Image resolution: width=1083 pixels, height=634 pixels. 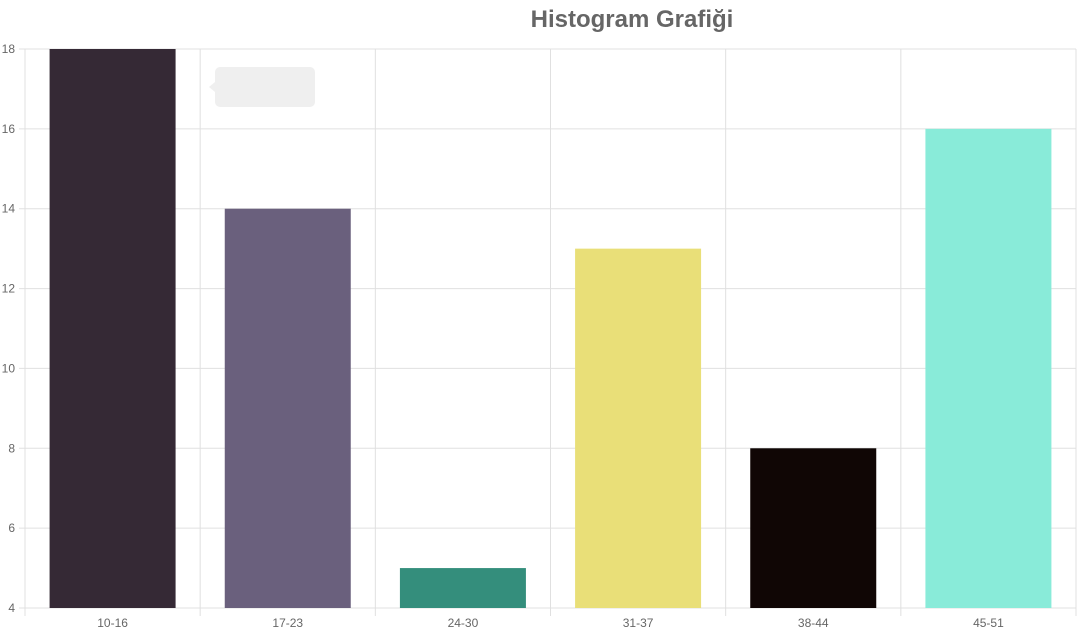 I want to click on y-tick-label: 16, so click(x=9, y=129).